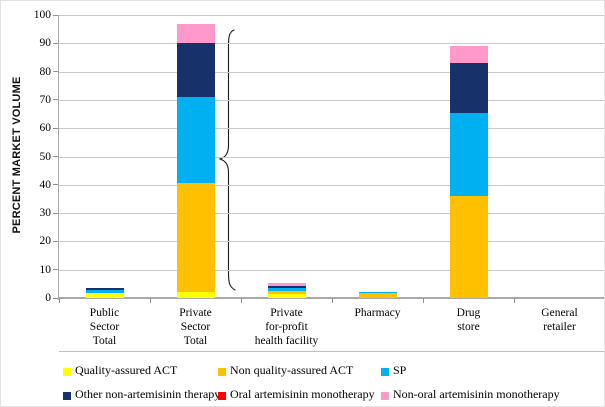 The width and height of the screenshot is (605, 407). I want to click on bar-general-retailer, so click(559, 156).